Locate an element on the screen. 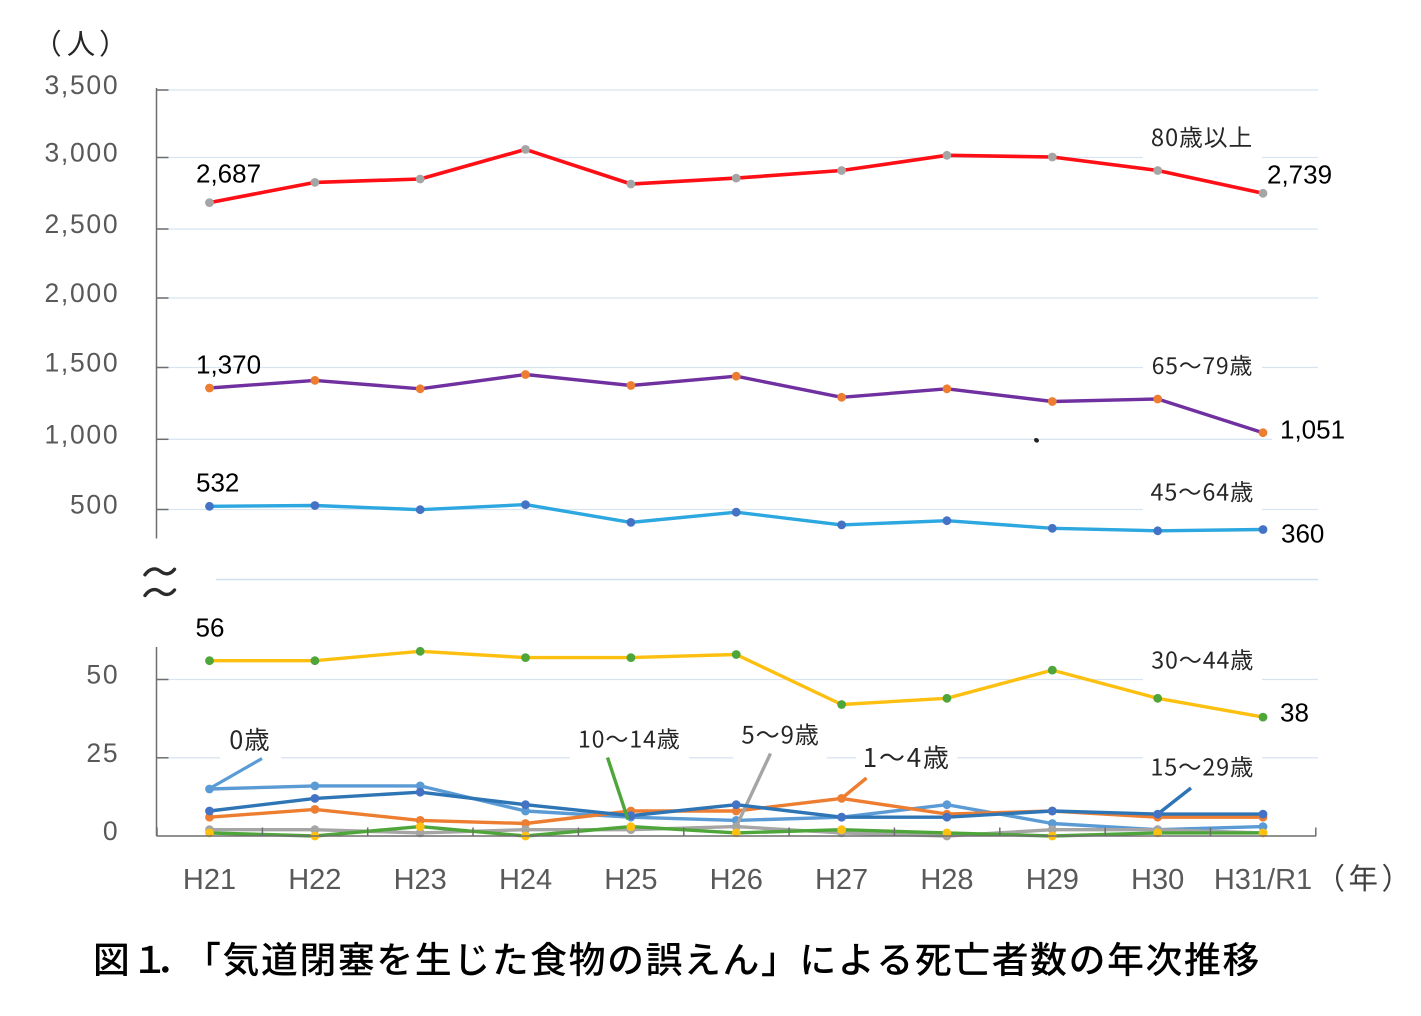  svg-text: 1,370 is located at coordinates (228, 365).